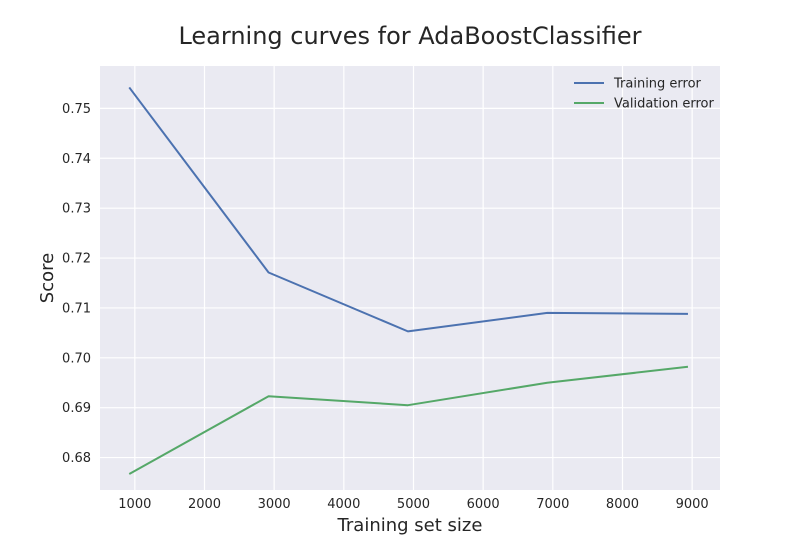 Image resolution: width=800 pixels, height=550 pixels. What do you see at coordinates (134, 504) in the screenshot?
I see `x-tick-label: 1000` at bounding box center [134, 504].